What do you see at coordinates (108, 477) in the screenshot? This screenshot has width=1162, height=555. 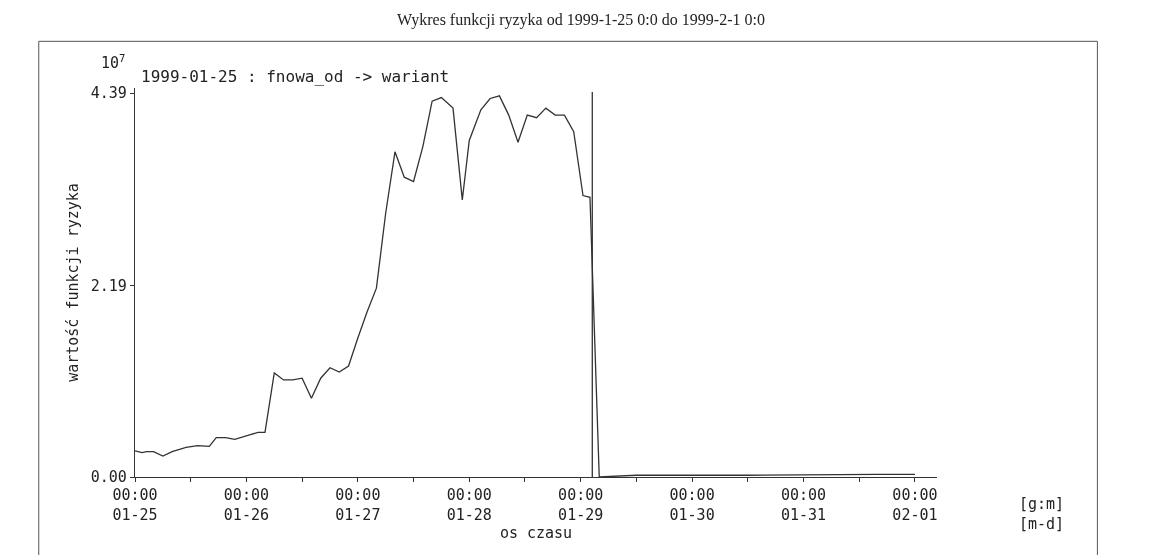 I see `y-tick-label: 0.00` at bounding box center [108, 477].